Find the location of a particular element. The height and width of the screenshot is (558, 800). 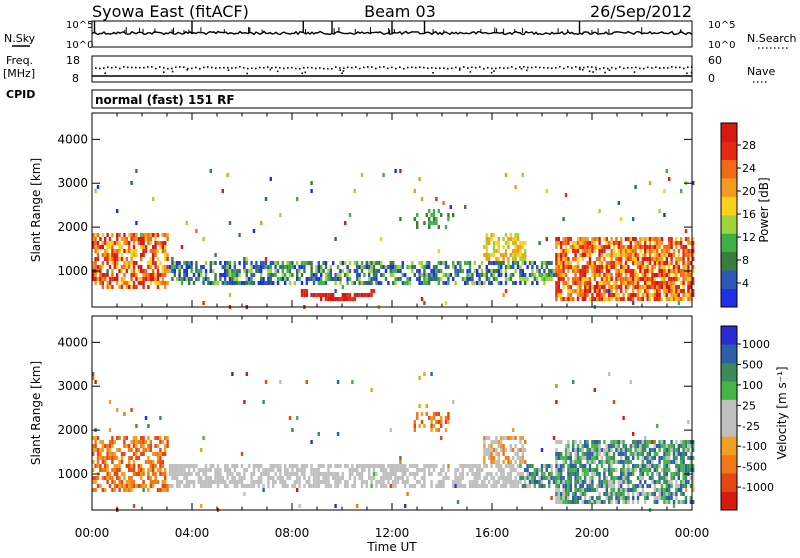

nave-label: Nave is located at coordinates (761, 71).